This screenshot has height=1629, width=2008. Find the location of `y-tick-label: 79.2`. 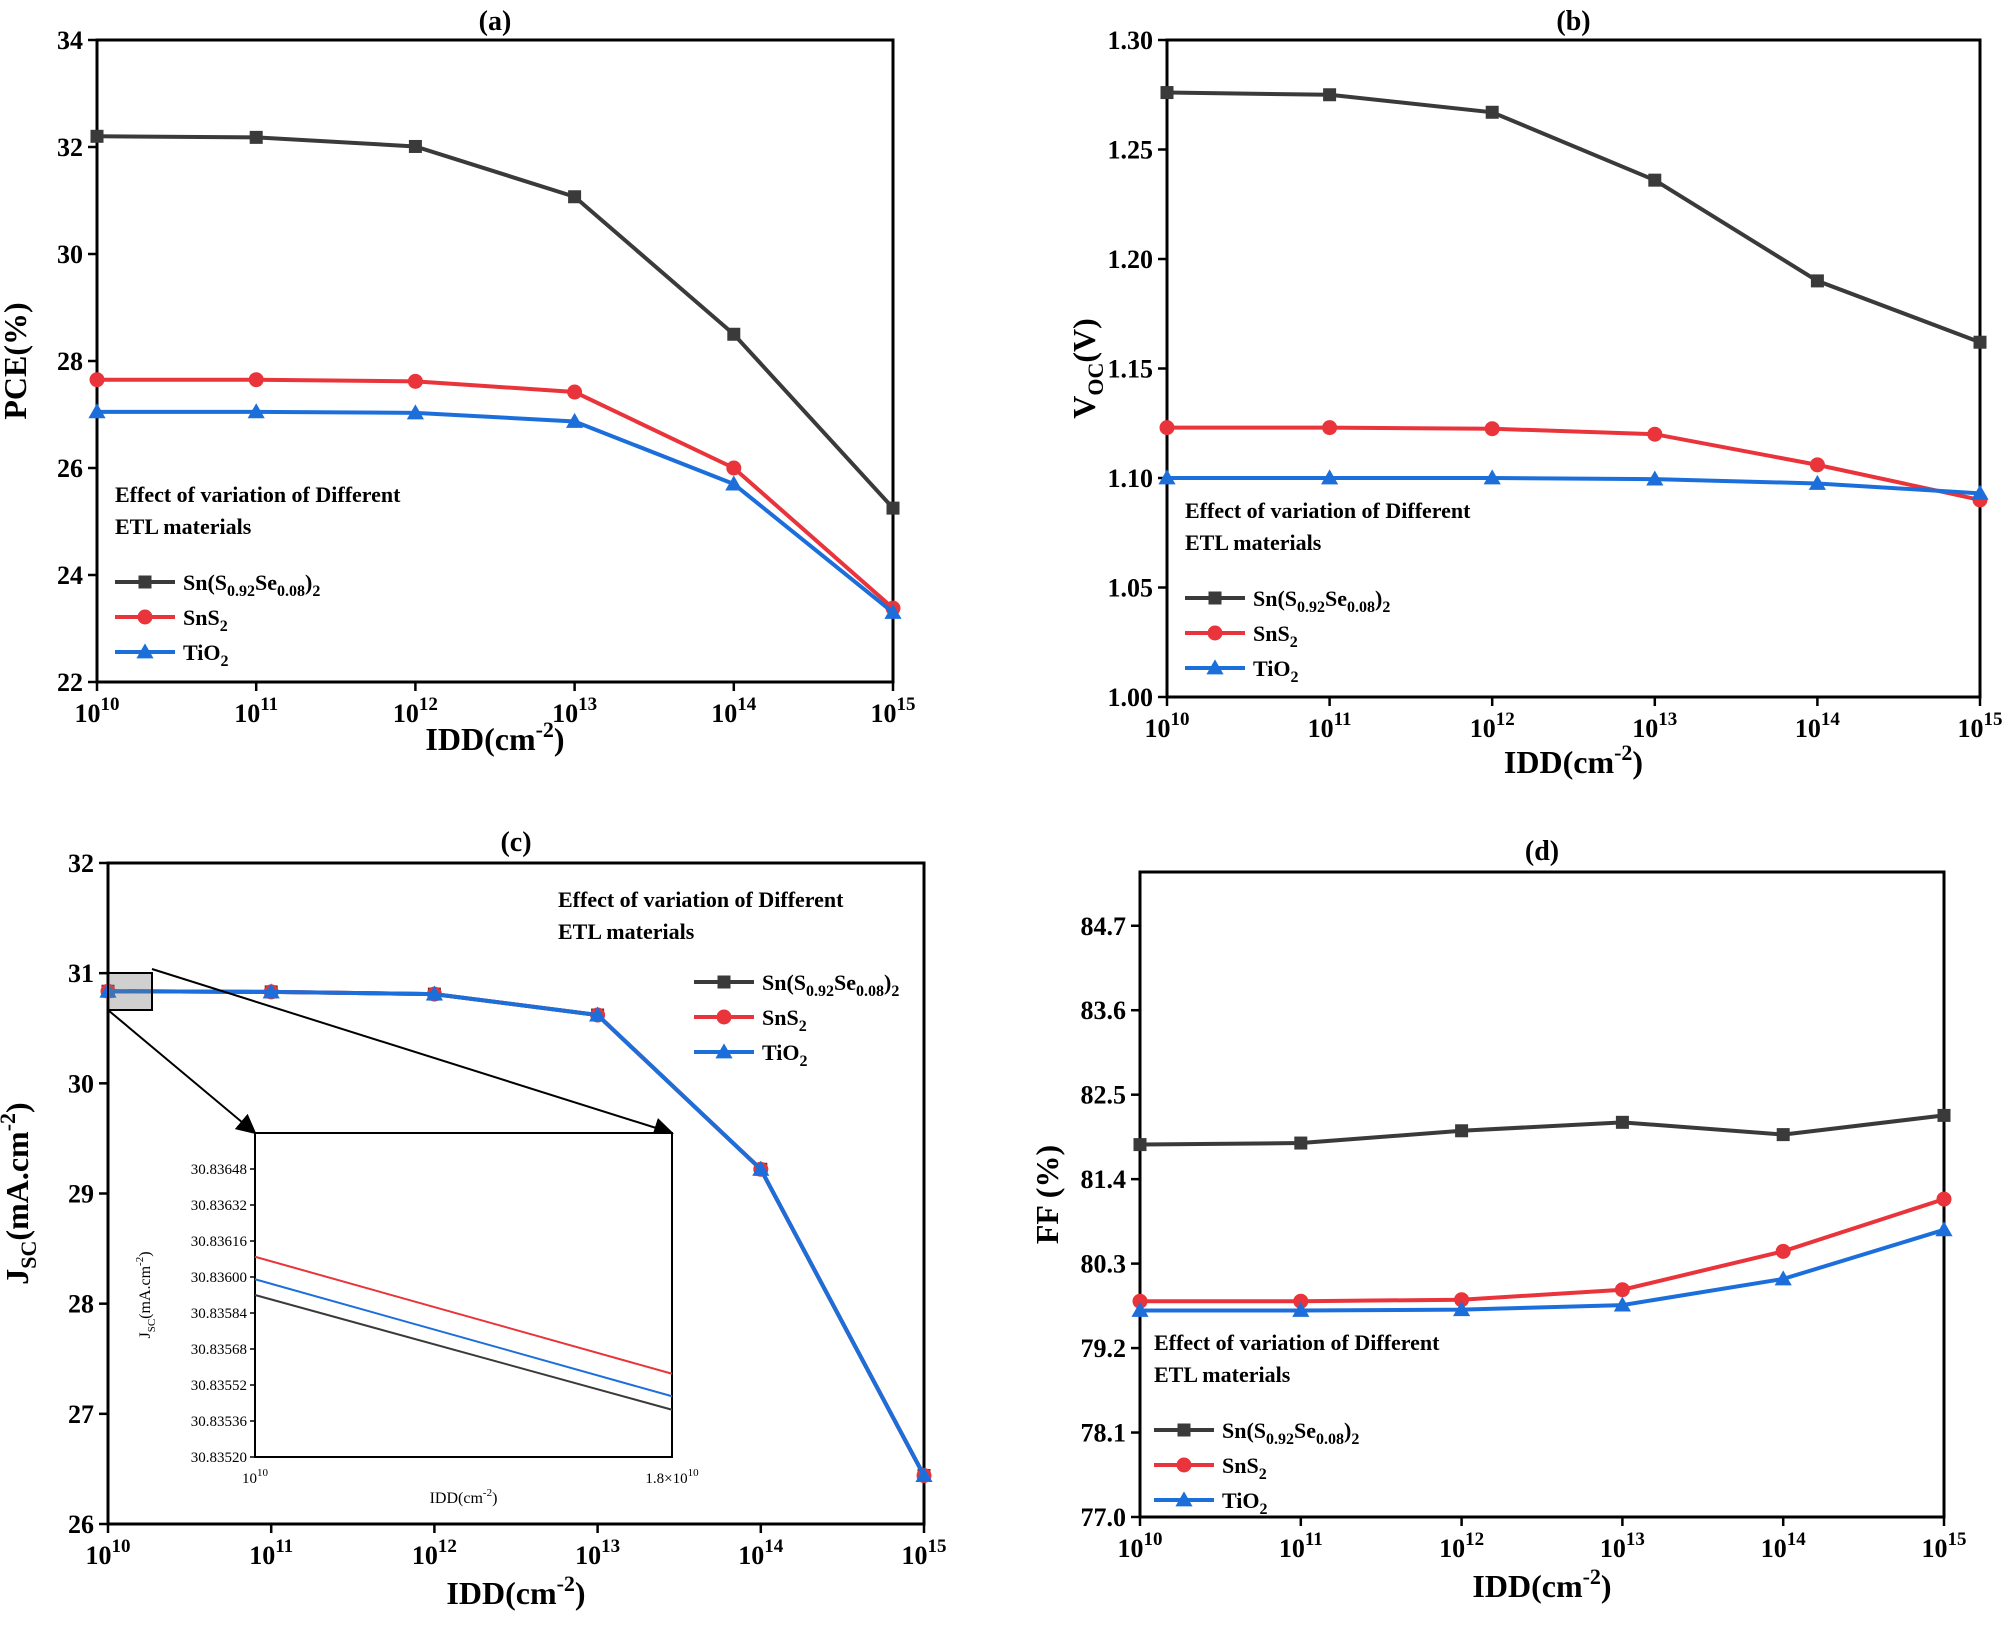

y-tick-label: 79.2 is located at coordinates (1104, 1348).